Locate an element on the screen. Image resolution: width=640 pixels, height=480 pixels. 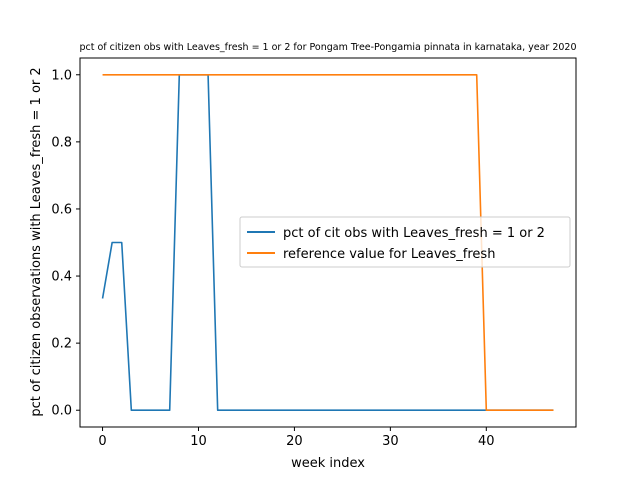
y-tick-label: 0.0 is located at coordinates (61, 411).